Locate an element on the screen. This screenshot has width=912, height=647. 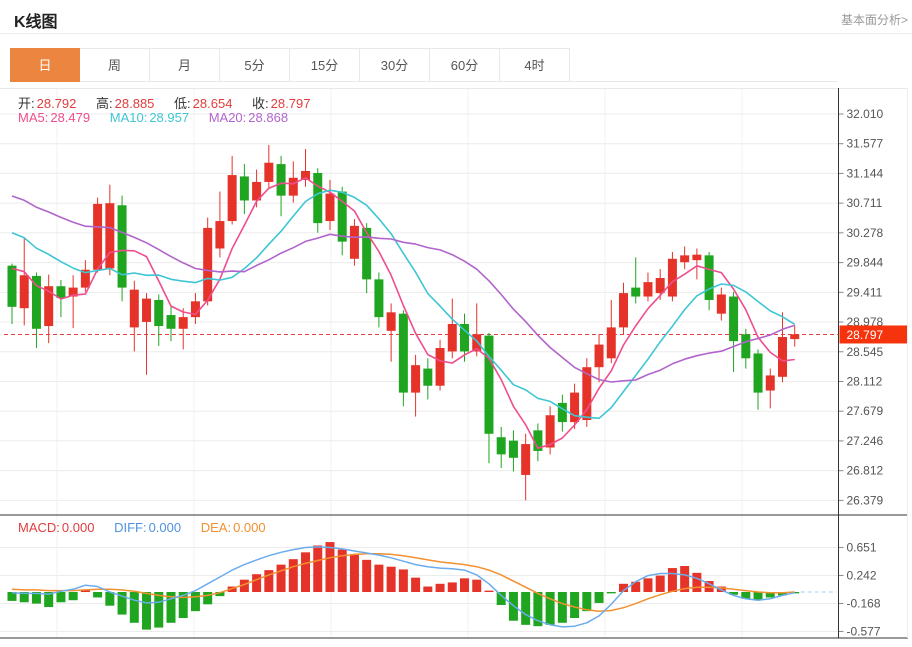
diff-label: DIFF: is located at coordinates (130, 527).